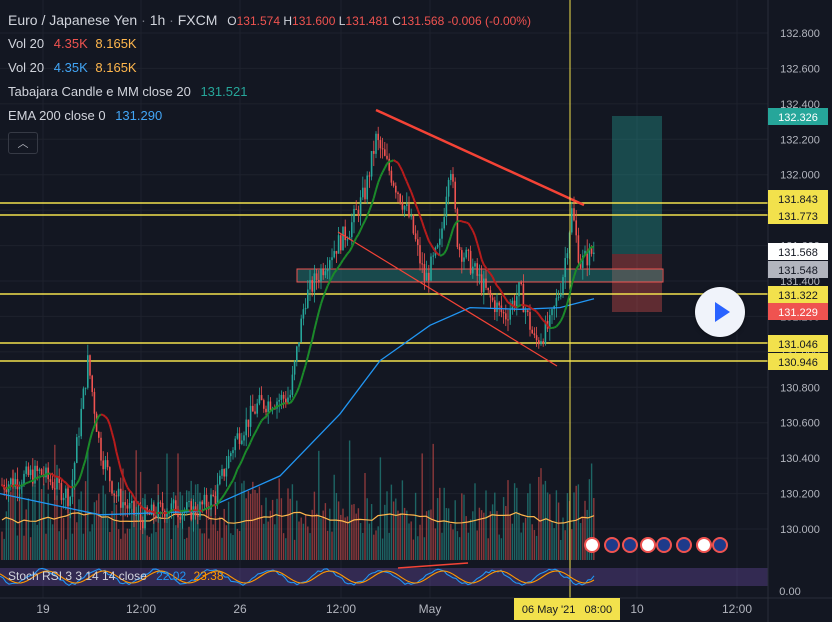 Image resolution: width=832 pixels, height=622 pixels. Describe the element at coordinates (798, 271) in the screenshot. I see `svg-text: 131.548` at that location.